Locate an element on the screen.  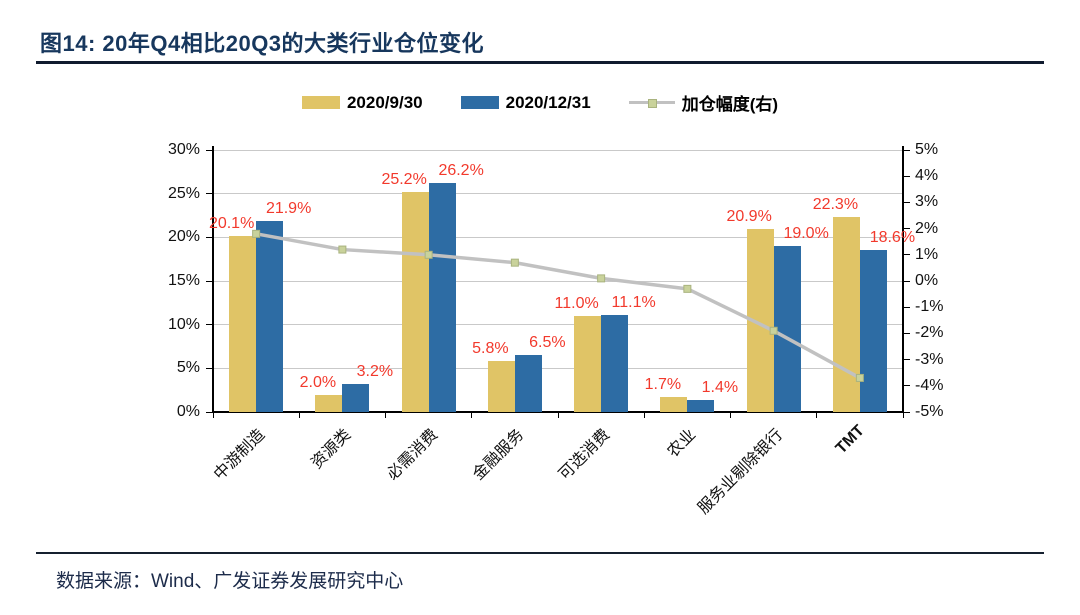
bar-value-label: 1.4% is located at coordinates (720, 387).